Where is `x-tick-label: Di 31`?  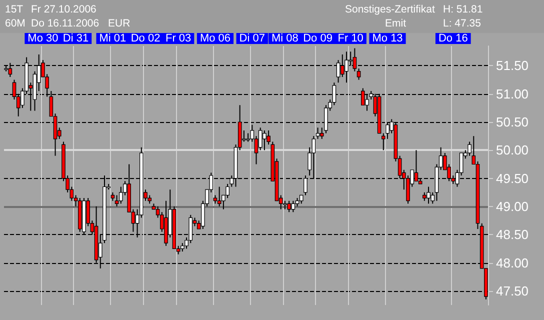 x-tick-label: Di 31 is located at coordinates (75, 38).